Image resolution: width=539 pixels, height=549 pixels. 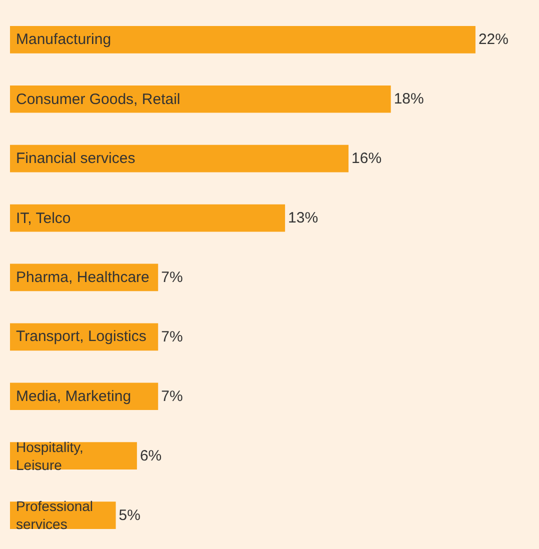 I want to click on data-label: 22%, so click(x=493, y=39).